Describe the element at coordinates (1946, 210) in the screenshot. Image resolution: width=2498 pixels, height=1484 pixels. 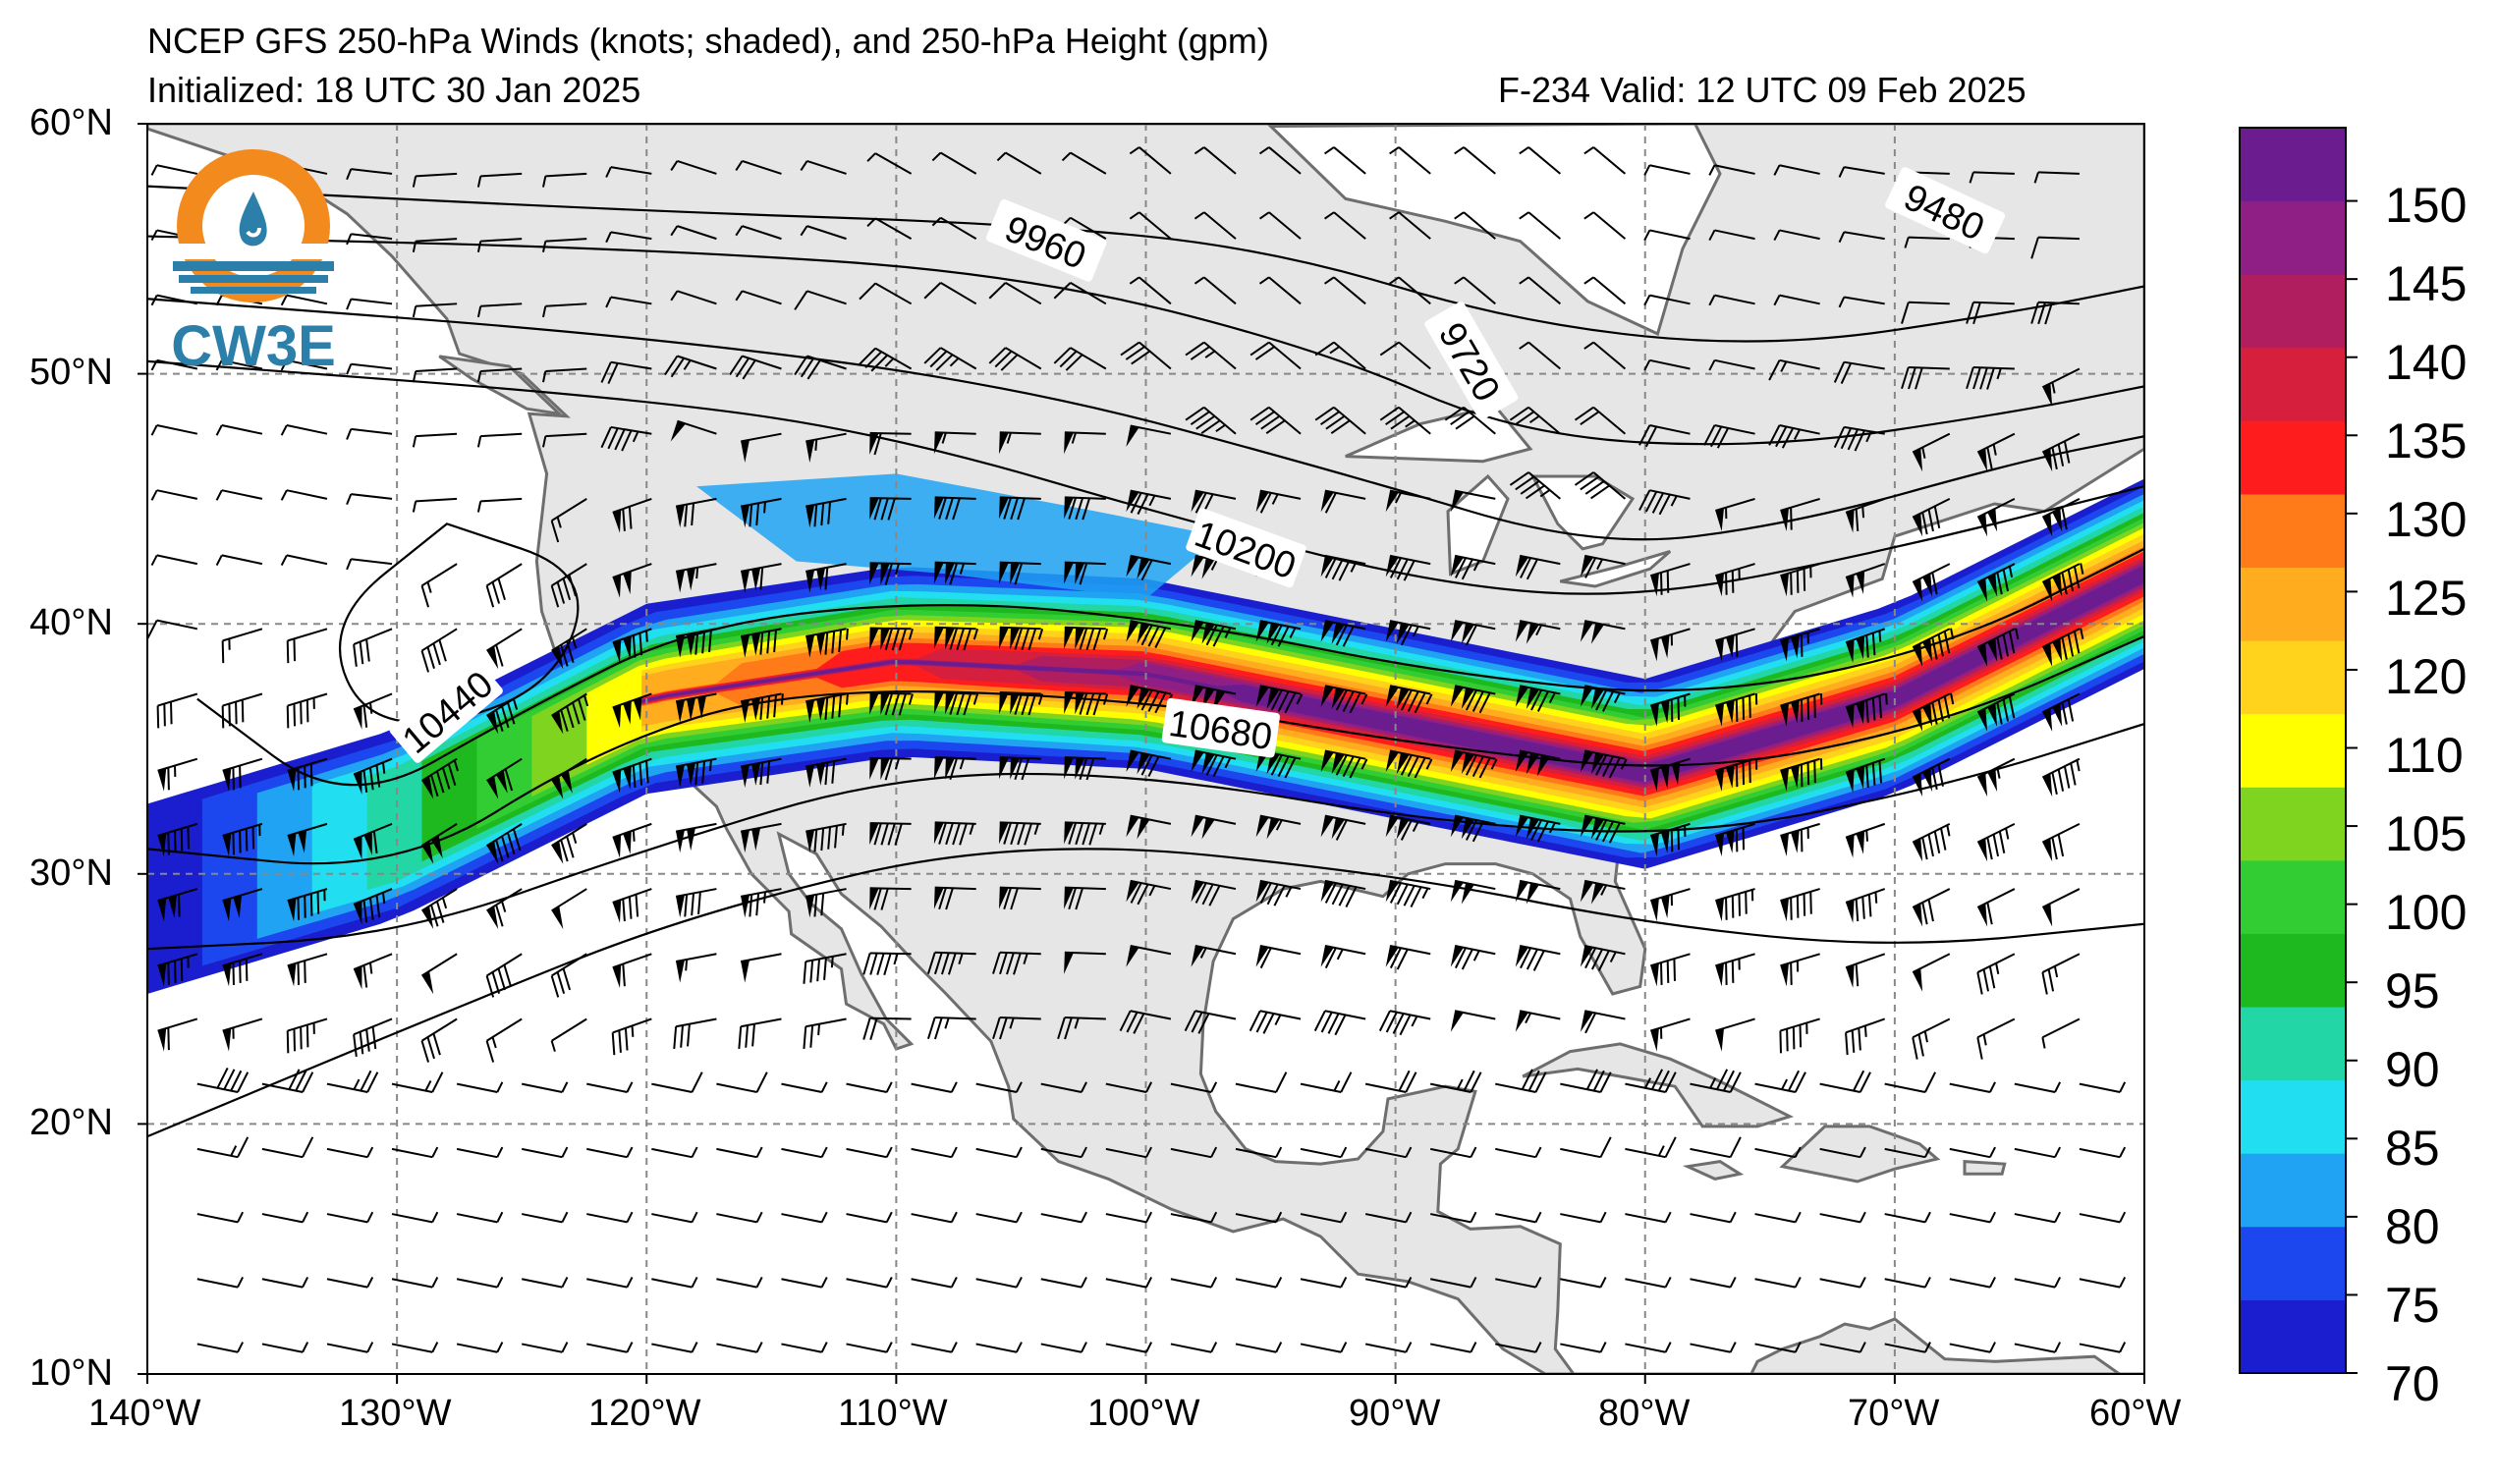
I see `contour-label-background` at that location.